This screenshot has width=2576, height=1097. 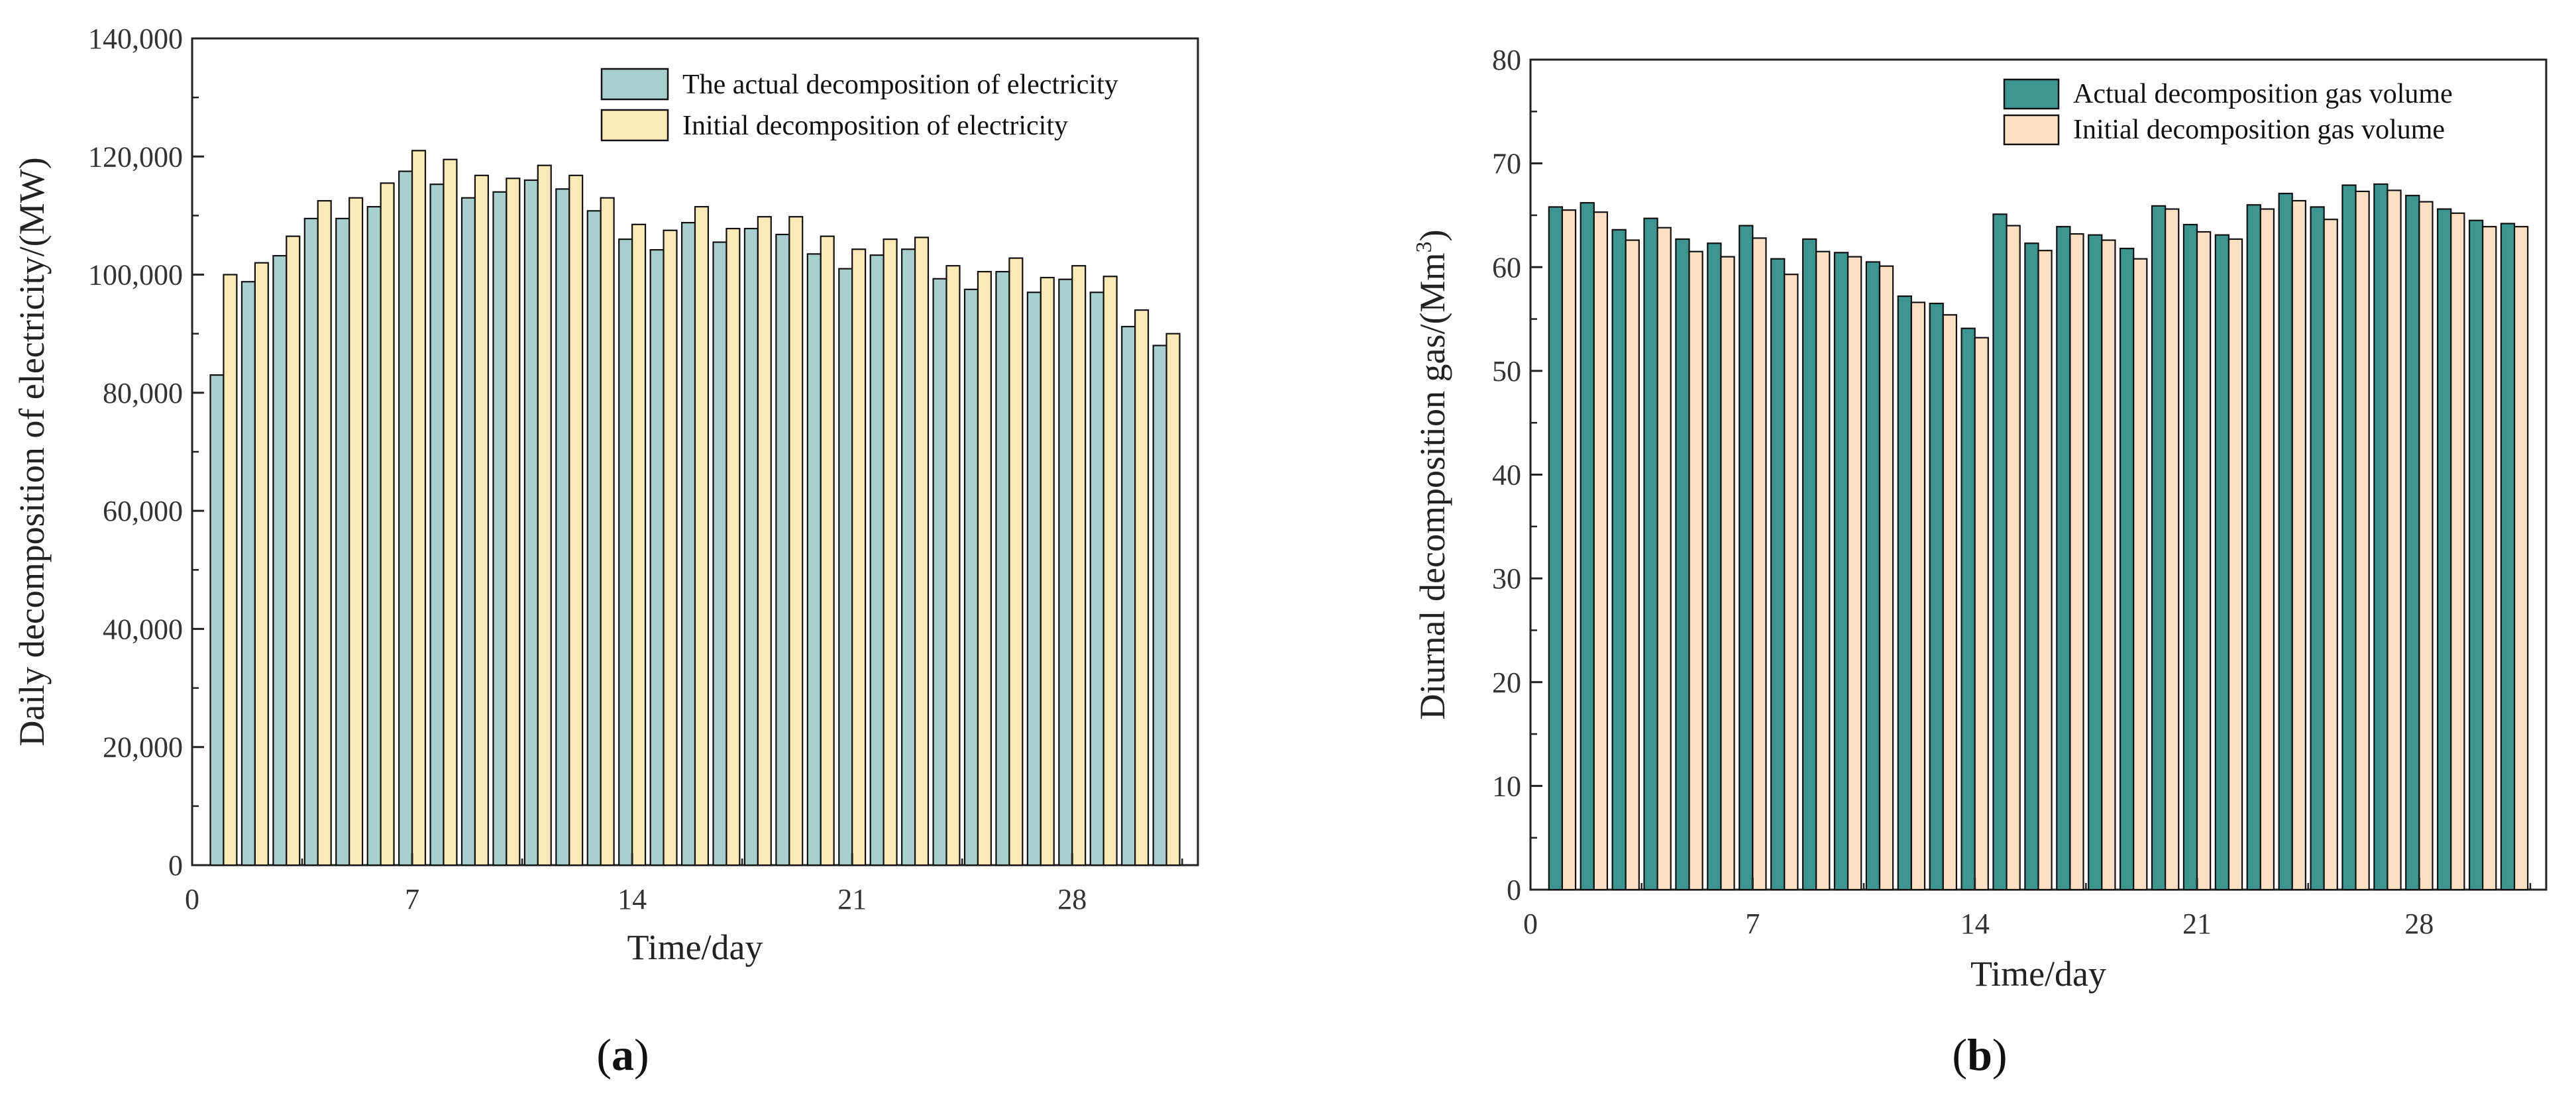 I want to click on chart-a-x-axis: 0 7 14 21 28, so click(x=684, y=884).